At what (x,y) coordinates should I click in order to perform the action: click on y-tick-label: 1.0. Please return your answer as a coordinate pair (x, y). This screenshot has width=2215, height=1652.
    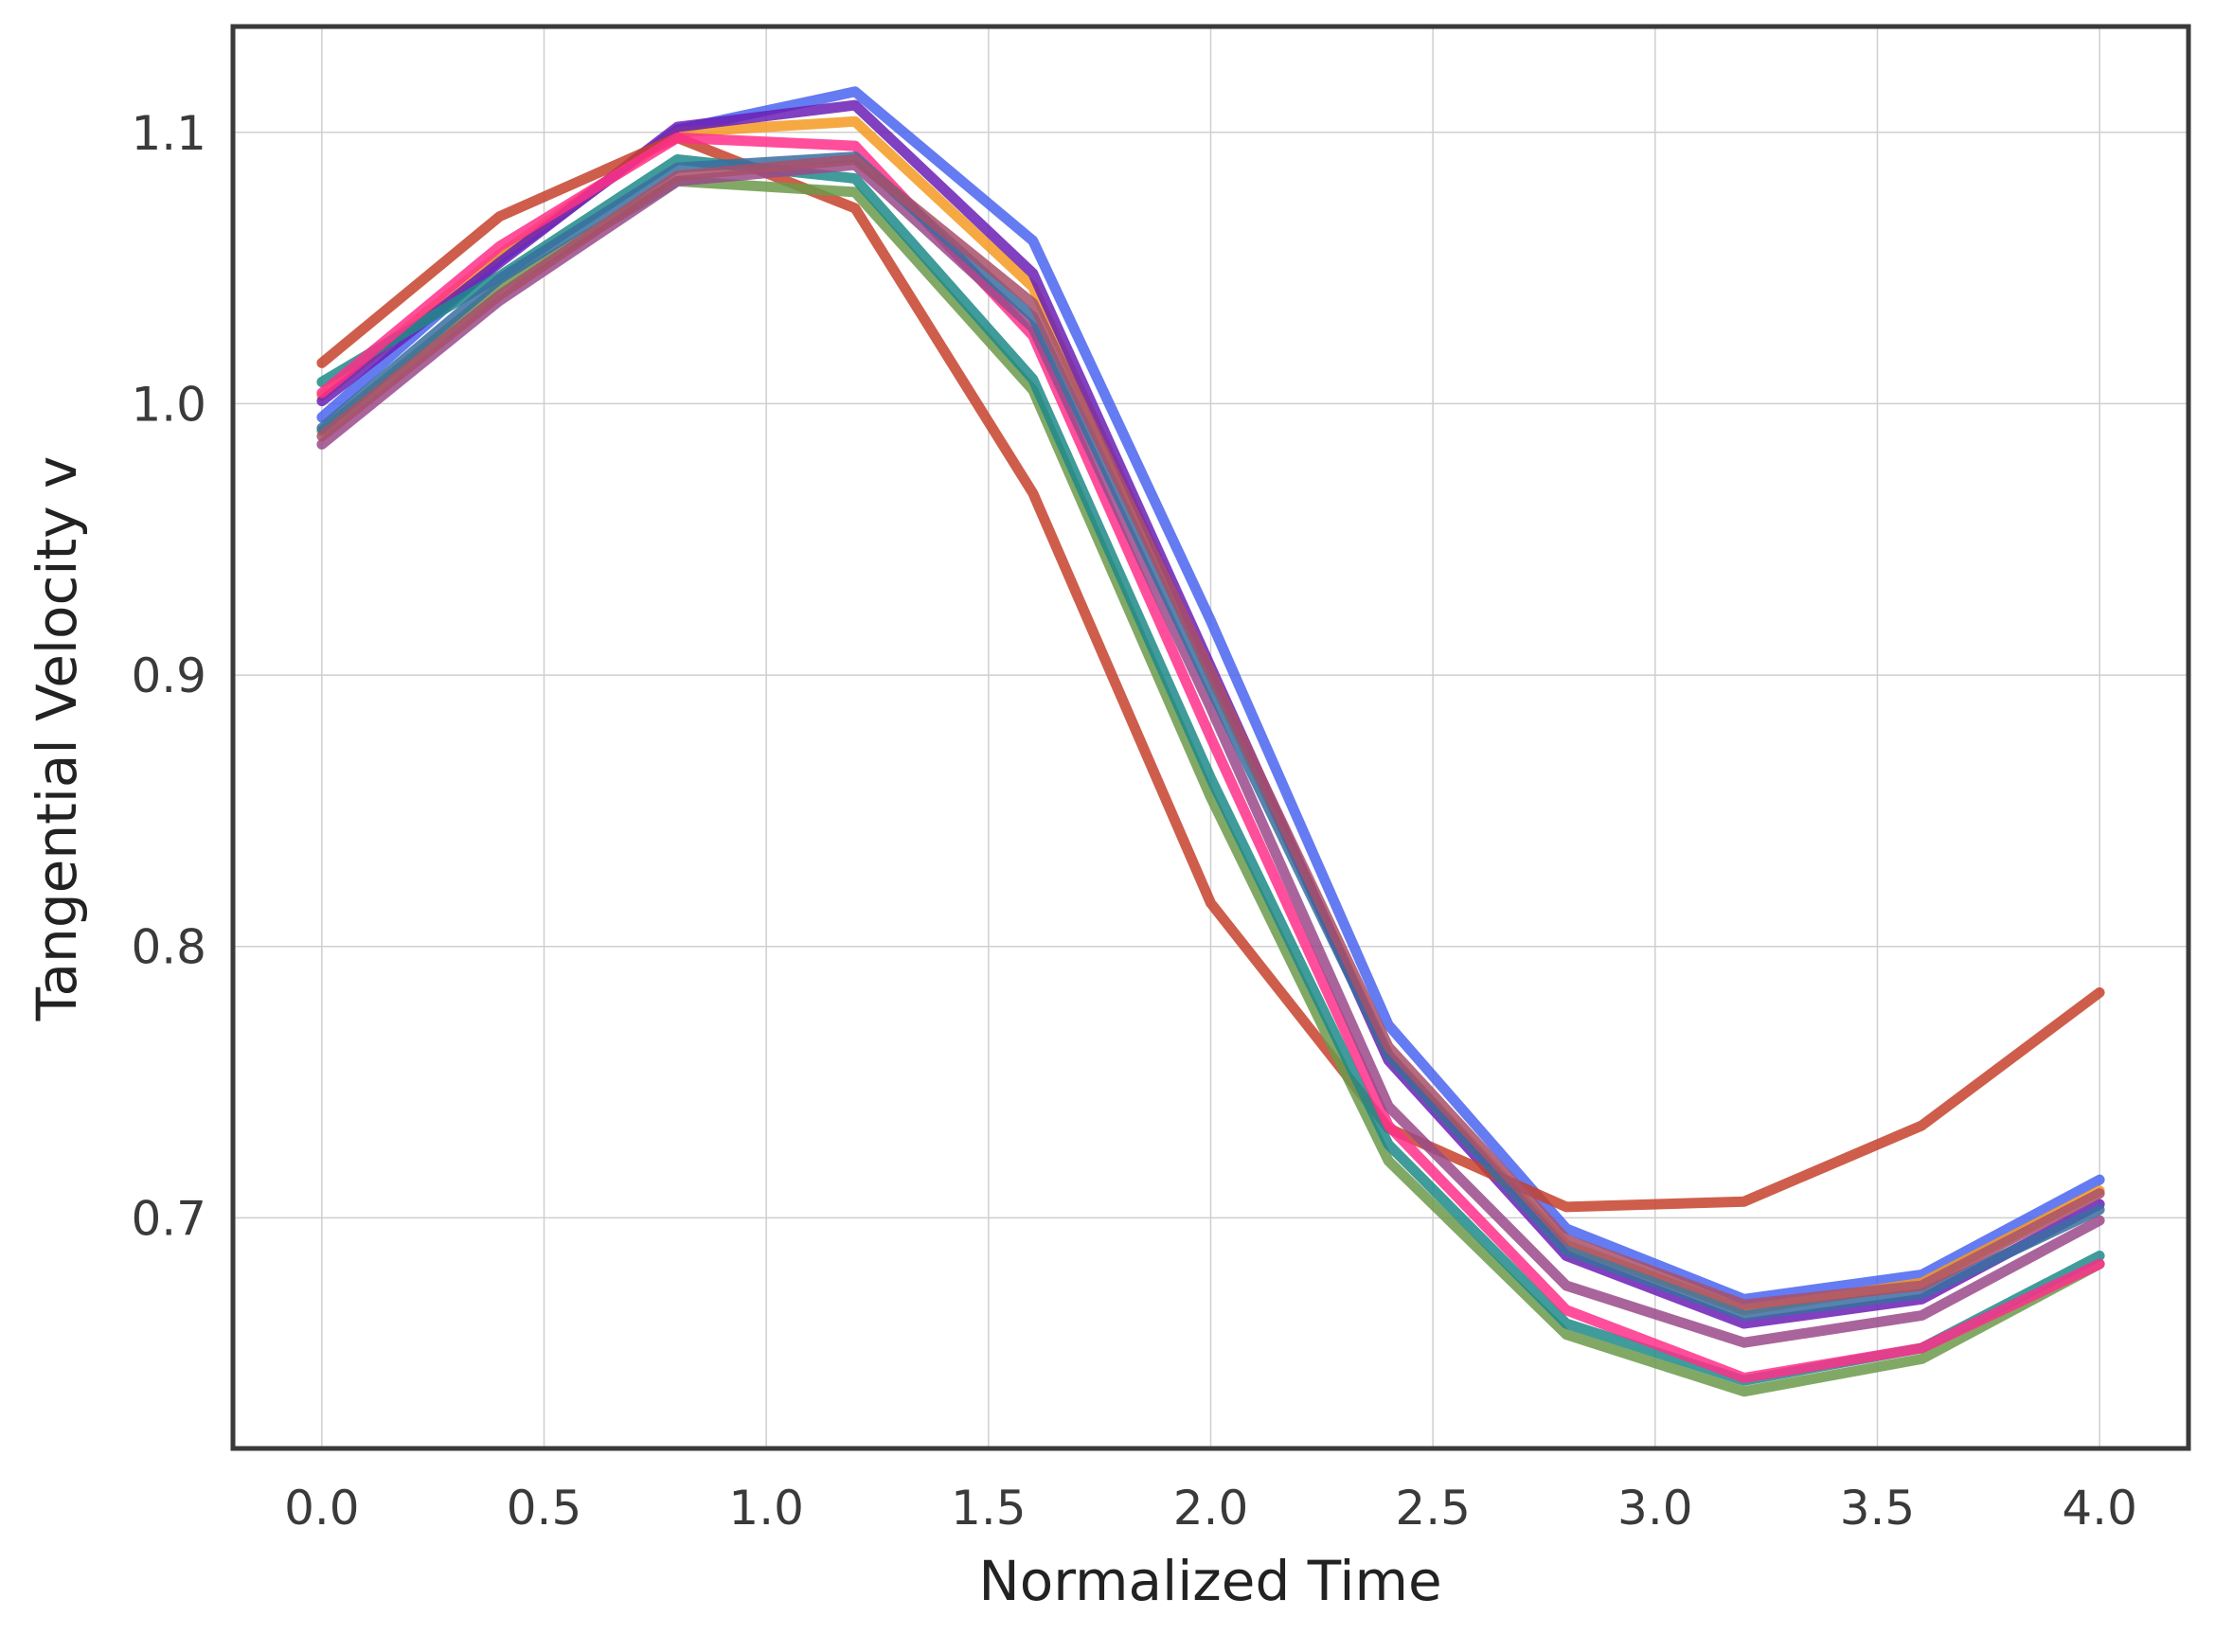
    Looking at the image, I should click on (168, 404).